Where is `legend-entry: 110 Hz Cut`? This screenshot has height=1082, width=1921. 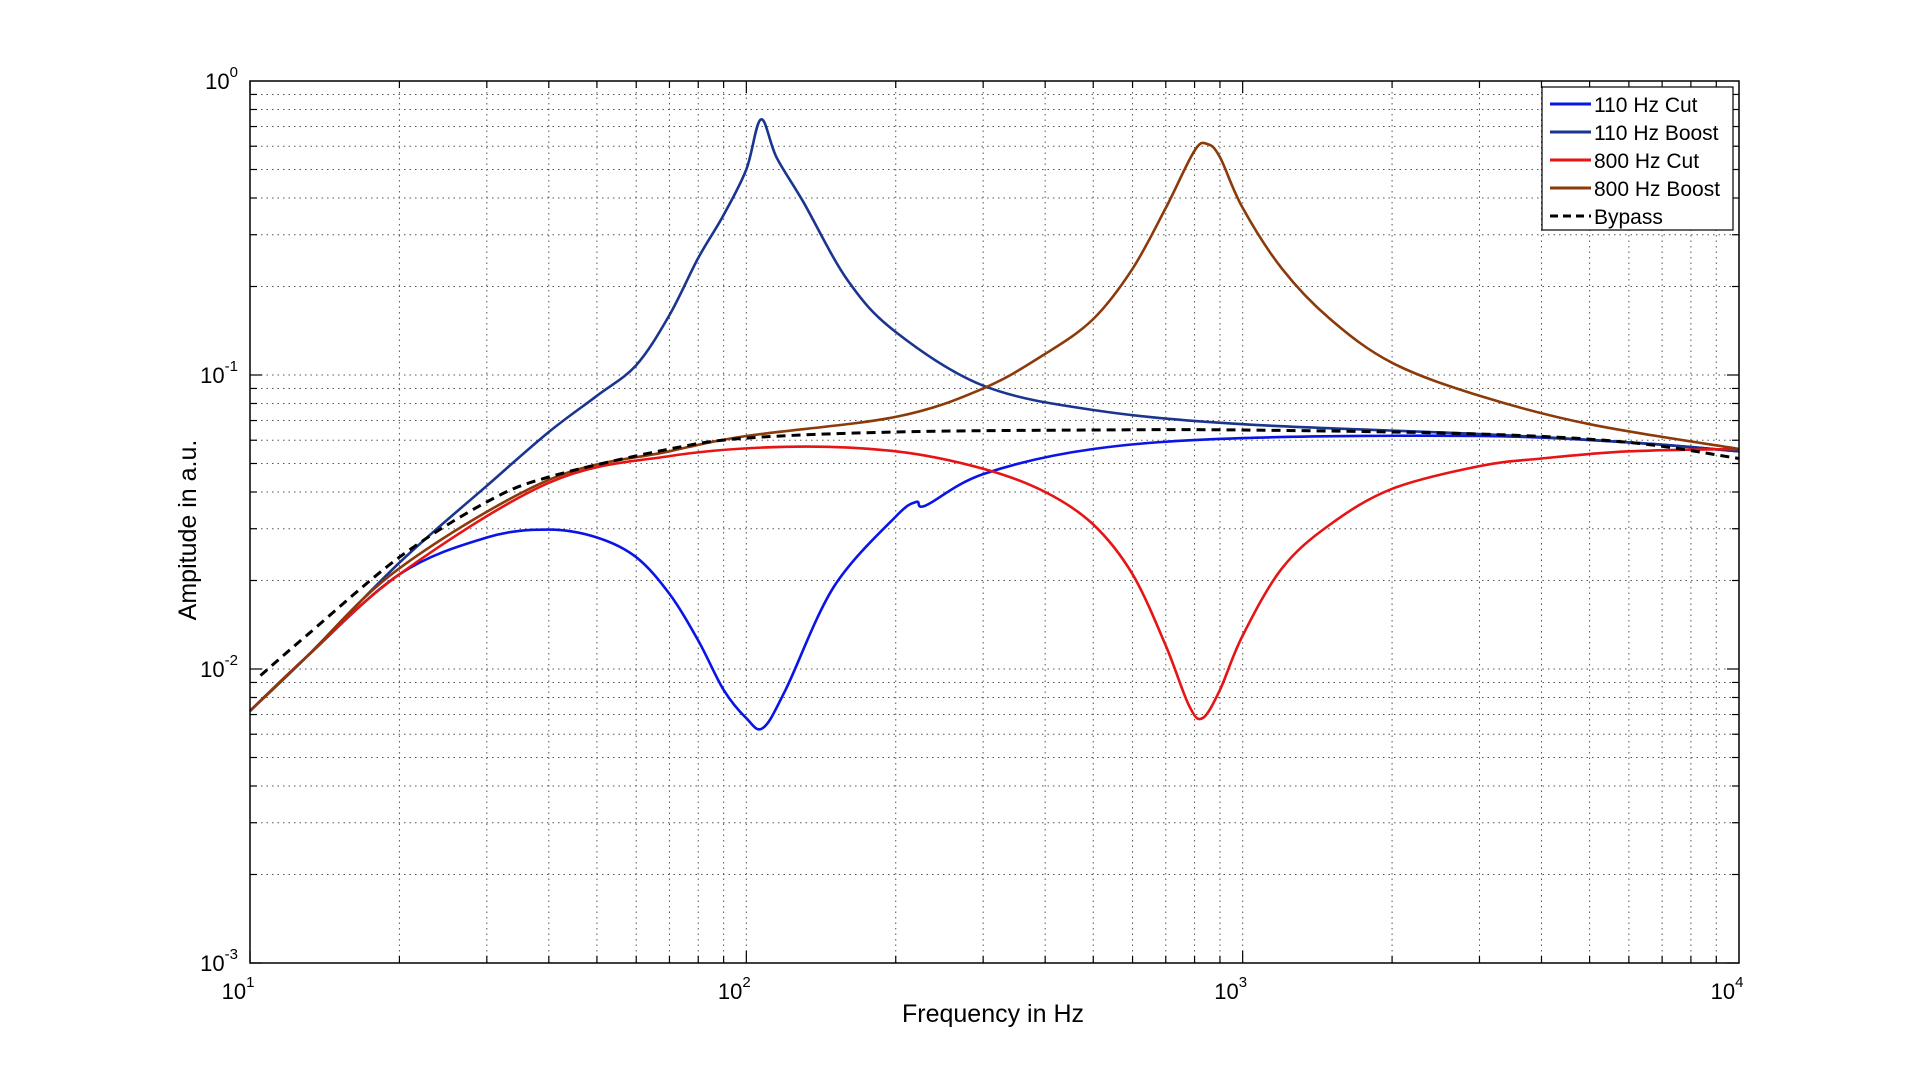 legend-entry: 110 Hz Cut is located at coordinates (1646, 105).